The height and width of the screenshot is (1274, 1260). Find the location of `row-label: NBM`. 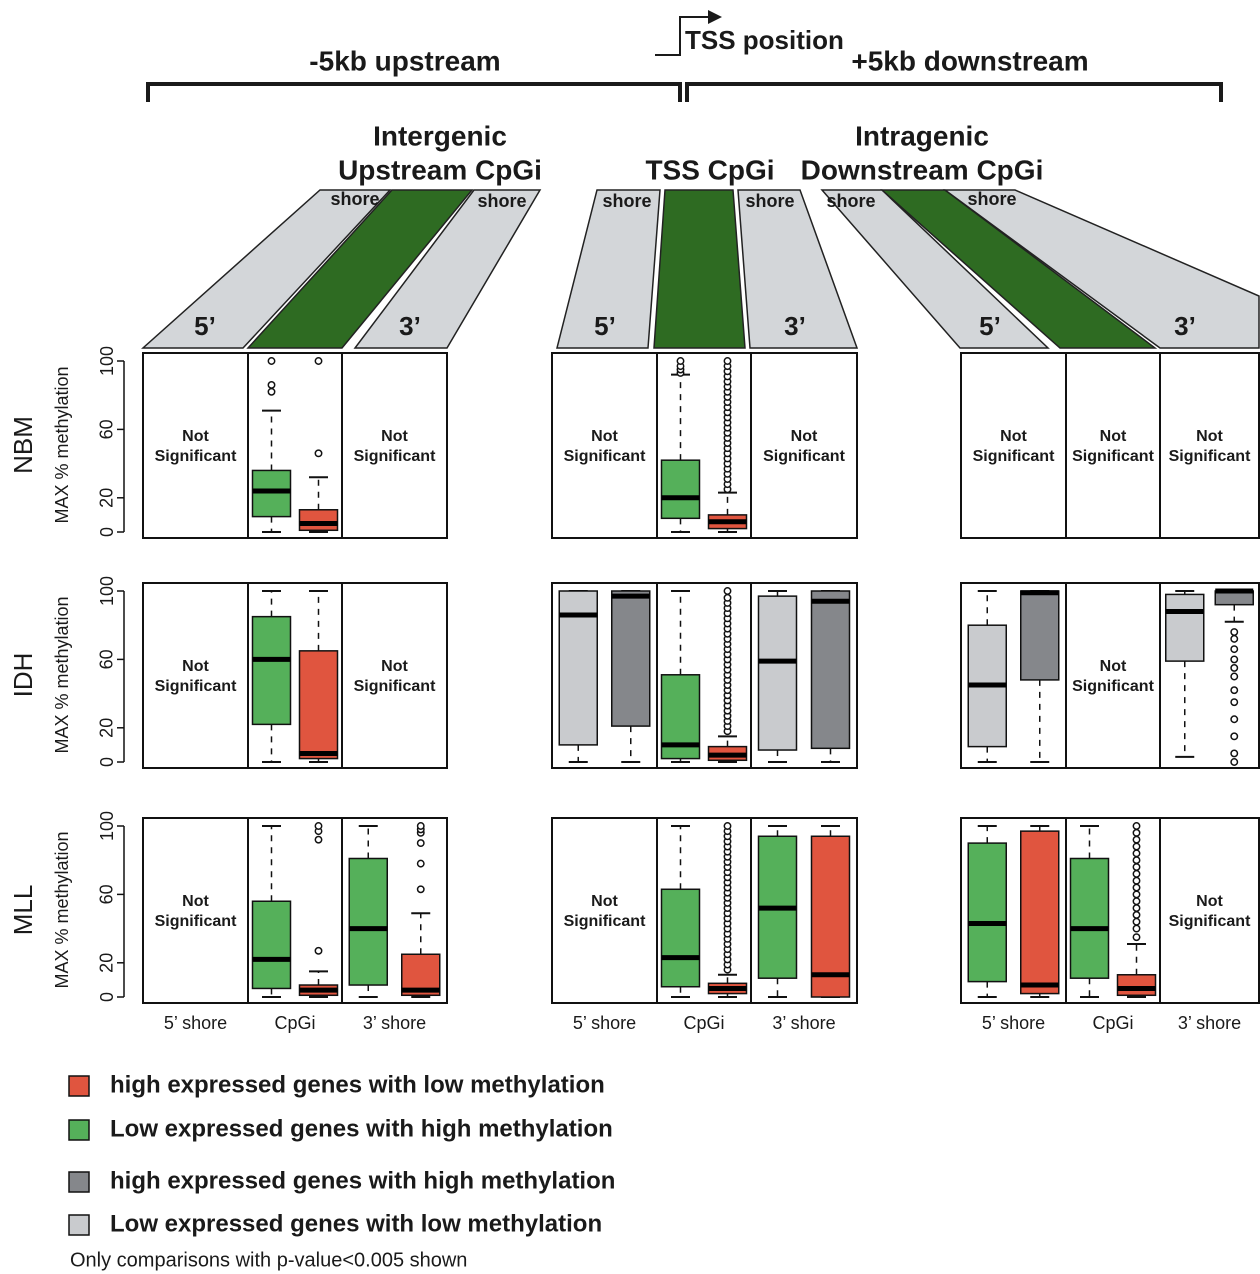

row-label: NBM is located at coordinates (23, 445).